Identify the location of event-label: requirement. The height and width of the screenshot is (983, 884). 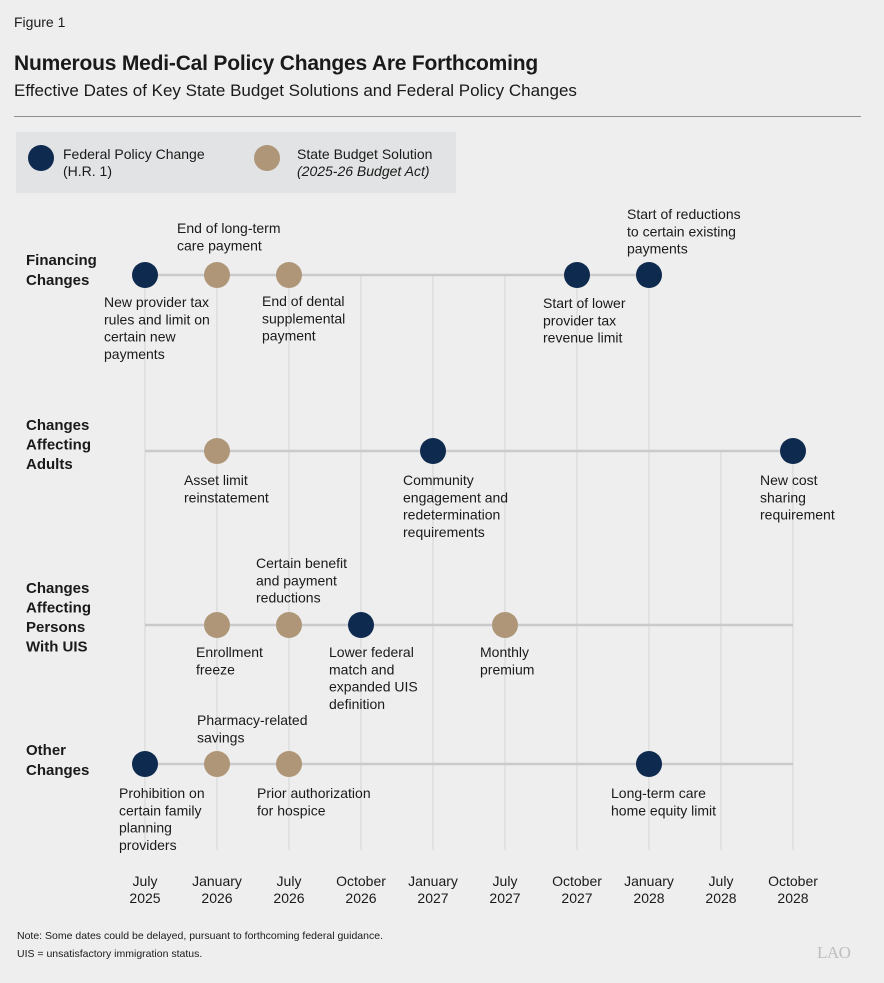
(797, 515).